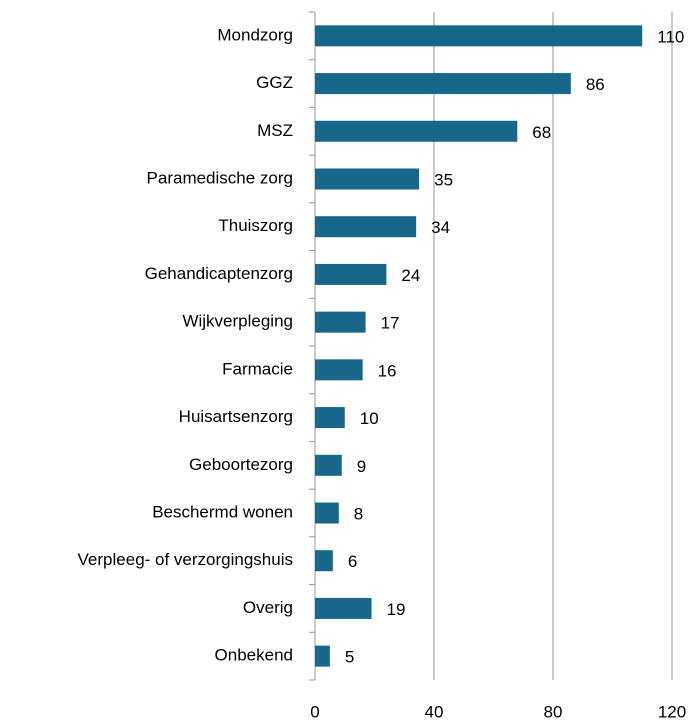  I want to click on y-tick-label: MSZ, so click(275, 130).